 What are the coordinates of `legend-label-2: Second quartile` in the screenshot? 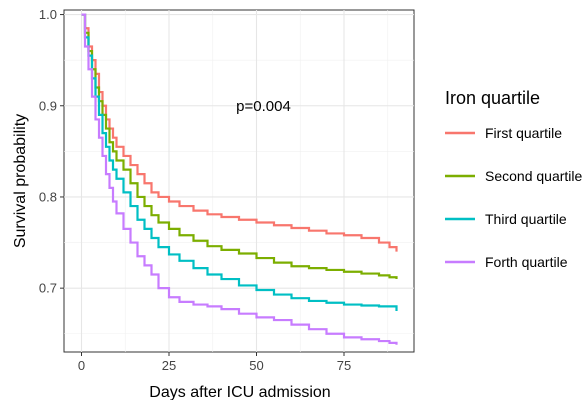 It's located at (534, 176).